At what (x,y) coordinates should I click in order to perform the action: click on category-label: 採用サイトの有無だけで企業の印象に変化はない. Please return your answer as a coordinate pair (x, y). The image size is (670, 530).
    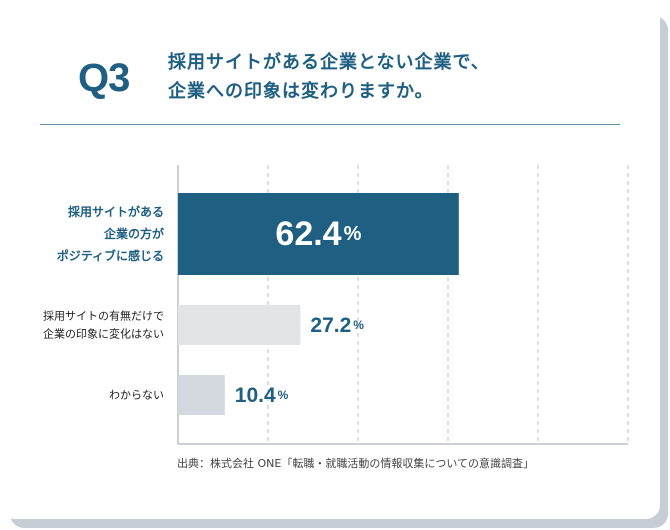
    Looking at the image, I should click on (103, 325).